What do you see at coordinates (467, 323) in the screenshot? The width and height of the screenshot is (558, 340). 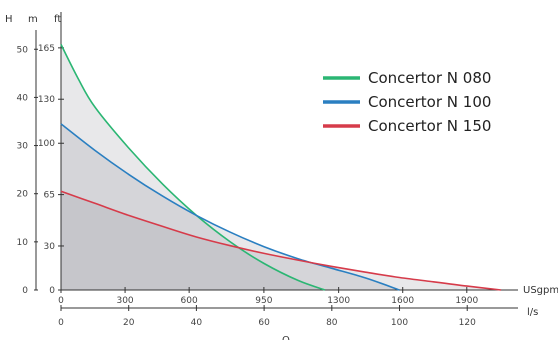 I see `ls-tick-label: 120` at bounding box center [467, 323].